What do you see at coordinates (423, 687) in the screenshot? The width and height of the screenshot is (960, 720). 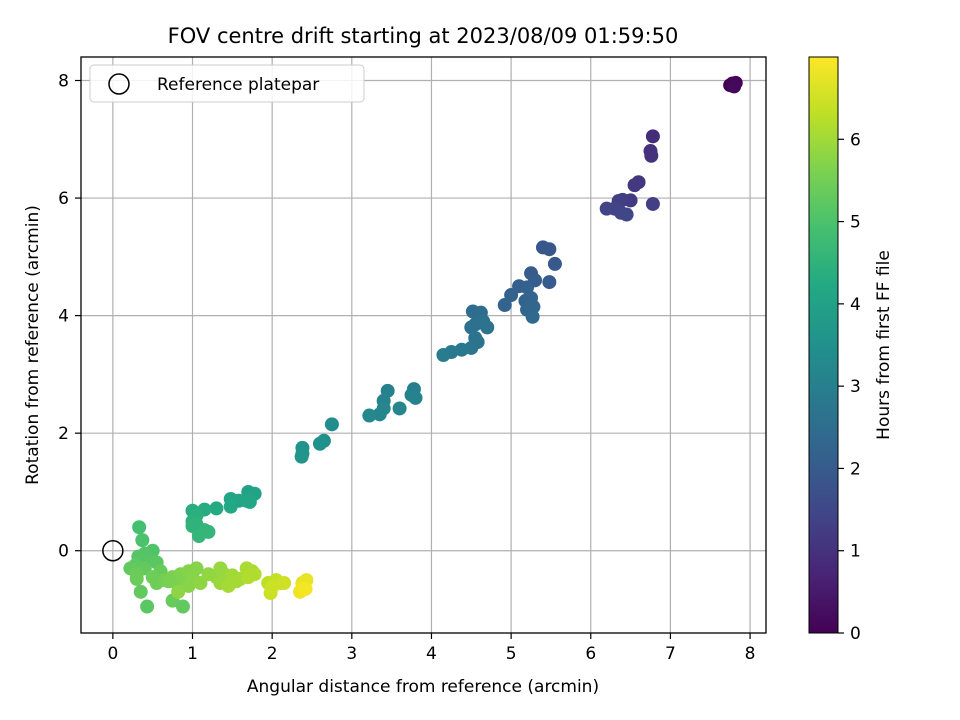 I see `x-axis-label: Angular distance from reference (arcmin)` at bounding box center [423, 687].